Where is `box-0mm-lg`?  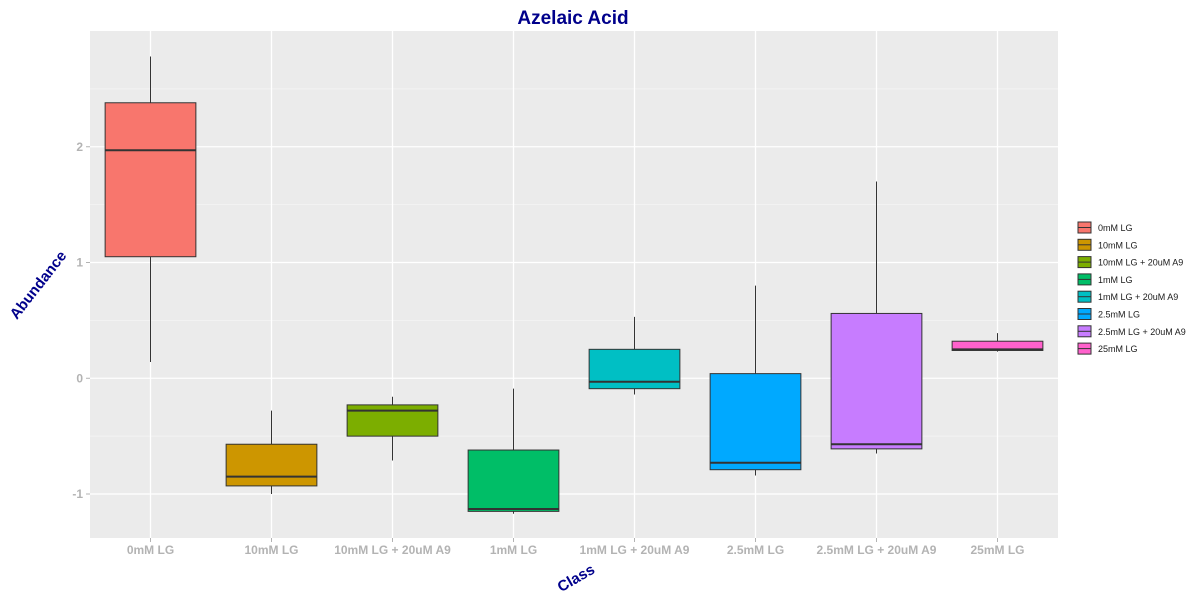 box-0mm-lg is located at coordinates (150, 209).